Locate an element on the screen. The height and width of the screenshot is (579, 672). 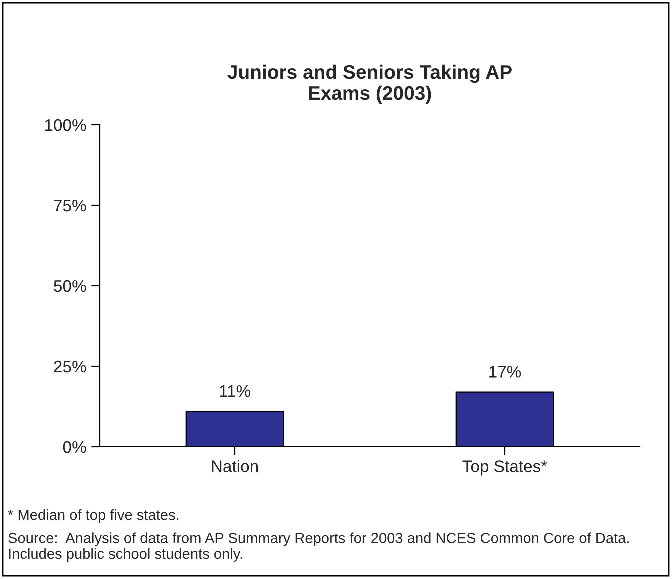
y-tick-label: 100% is located at coordinates (65, 125).